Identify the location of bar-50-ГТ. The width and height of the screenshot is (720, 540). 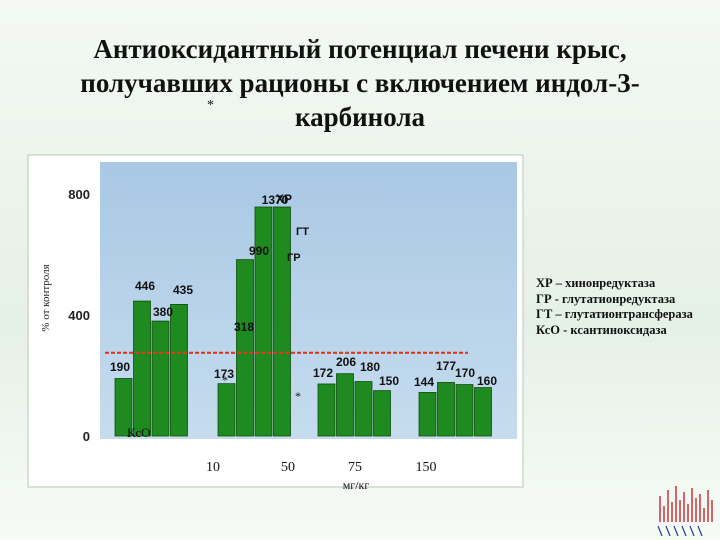
(263, 321).